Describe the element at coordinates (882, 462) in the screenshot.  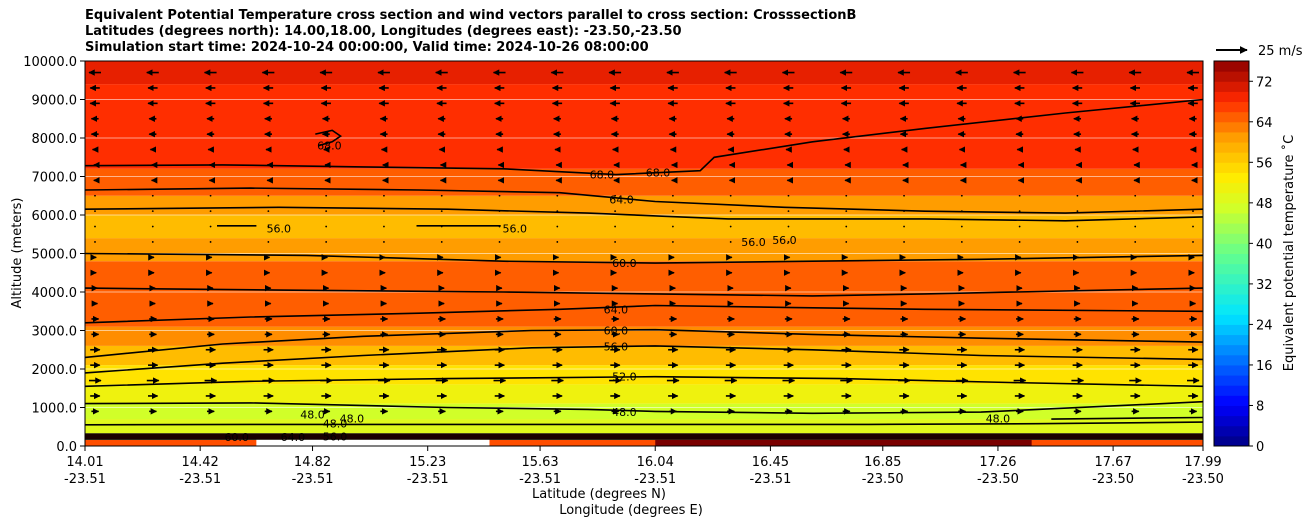
I see `x-tick-label-lat-7: 16.85` at that location.